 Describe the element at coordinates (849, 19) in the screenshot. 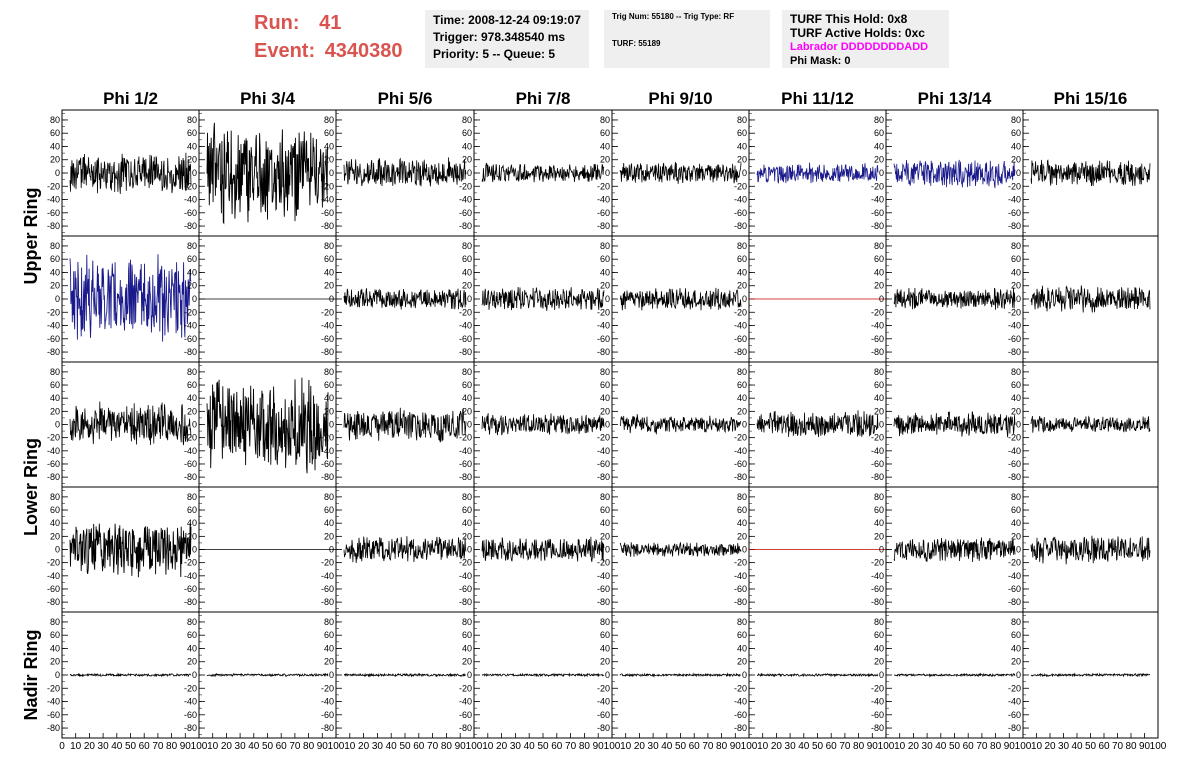

I see `turf-this-hold-text: TURF This Hold: 0x8` at that location.